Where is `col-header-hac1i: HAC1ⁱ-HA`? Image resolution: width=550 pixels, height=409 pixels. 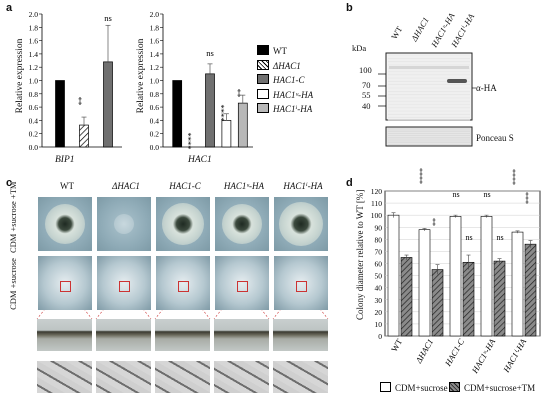
col-header-hac1i: HAC1ⁱ-HA is located at coordinates (303, 186).